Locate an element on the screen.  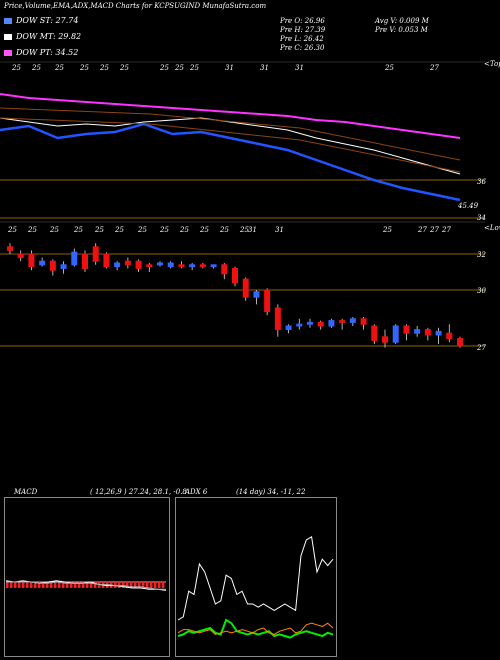
stat-pre-open: Pre O: 26.96 is located at coordinates (302, 21).